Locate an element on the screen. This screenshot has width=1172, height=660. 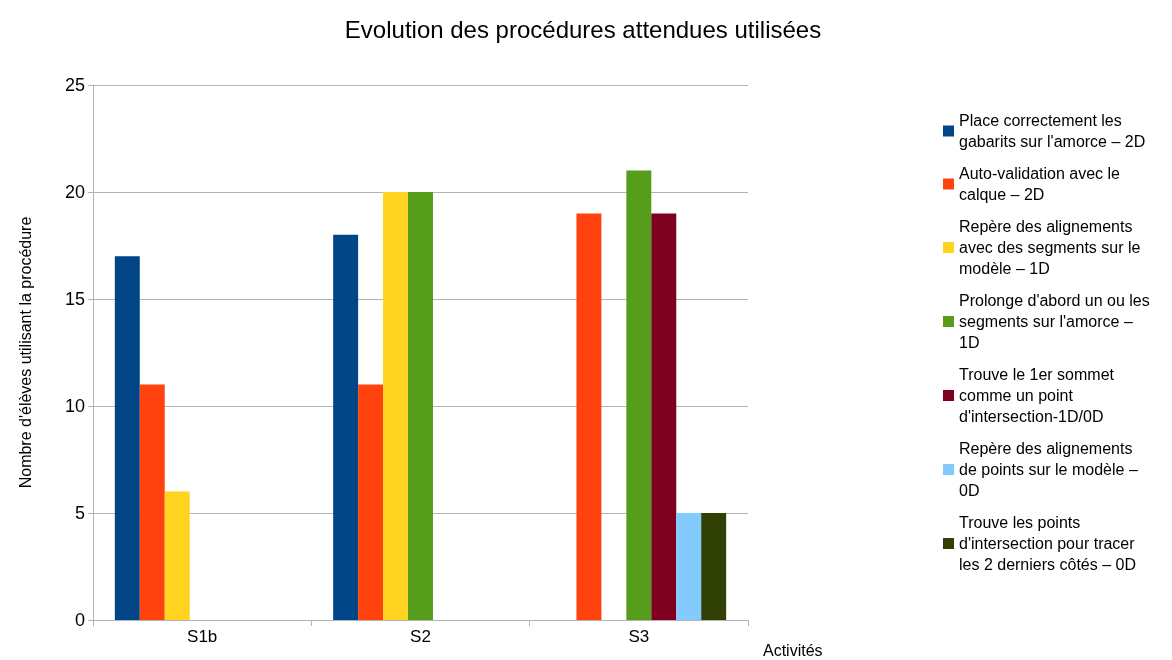
y-tick-label: 25 is located at coordinates (74, 85).